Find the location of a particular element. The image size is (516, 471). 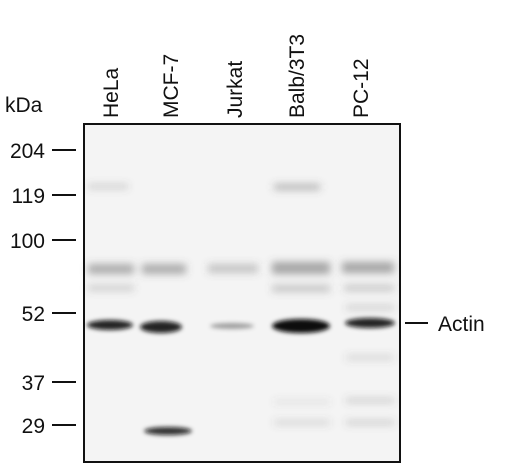

marker-label: 52 is located at coordinates (33, 314).